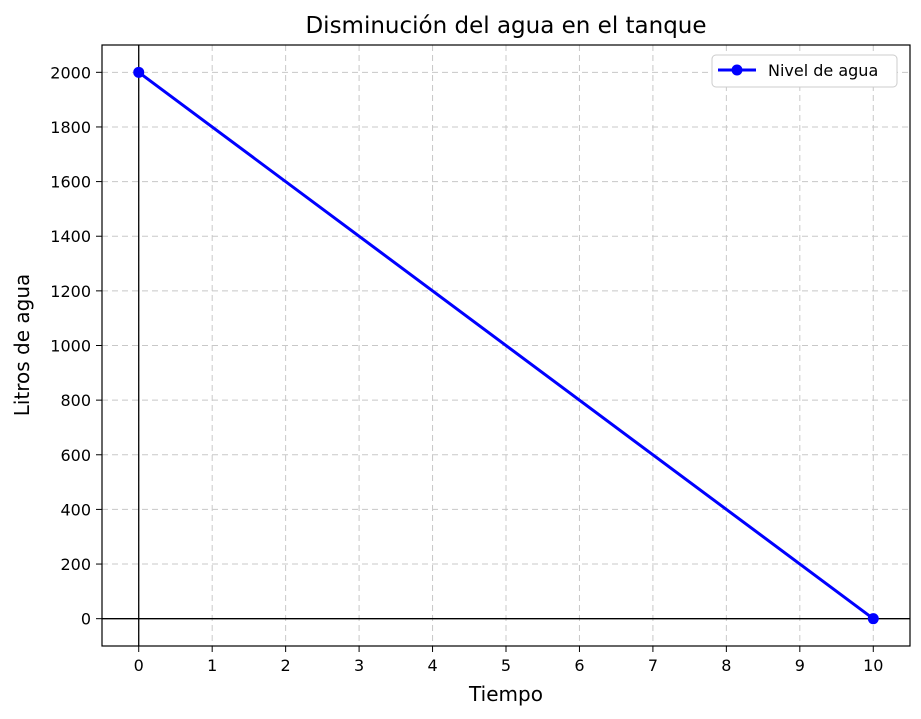  Describe the element at coordinates (86, 619) in the screenshot. I see `y-tick-label: 0` at that location.